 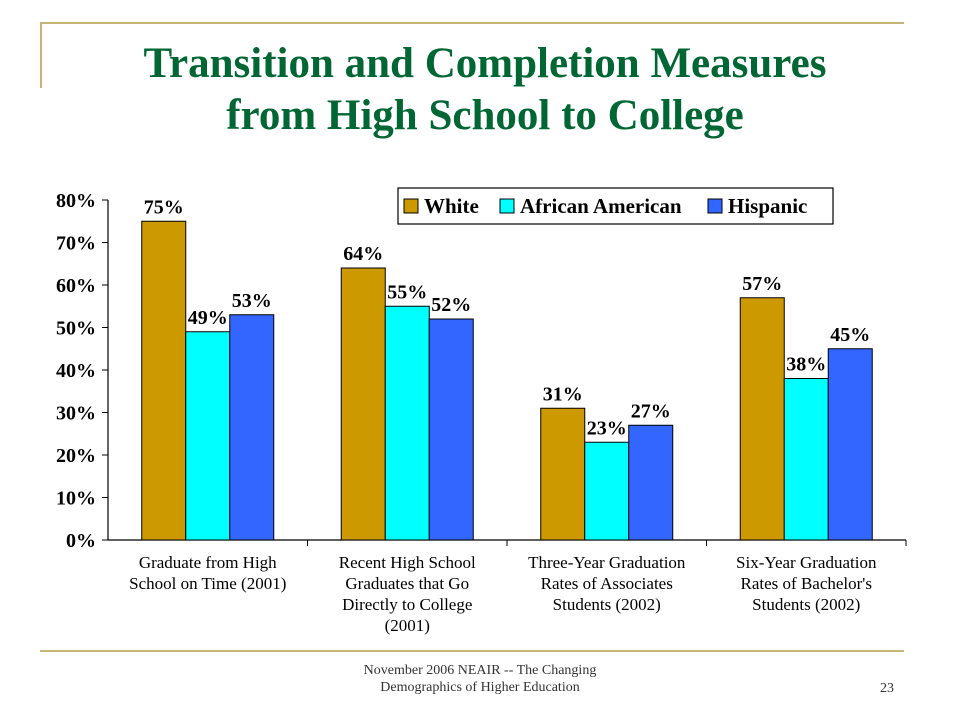 What do you see at coordinates (252, 301) in the screenshot?
I see `data-label: 53%` at bounding box center [252, 301].